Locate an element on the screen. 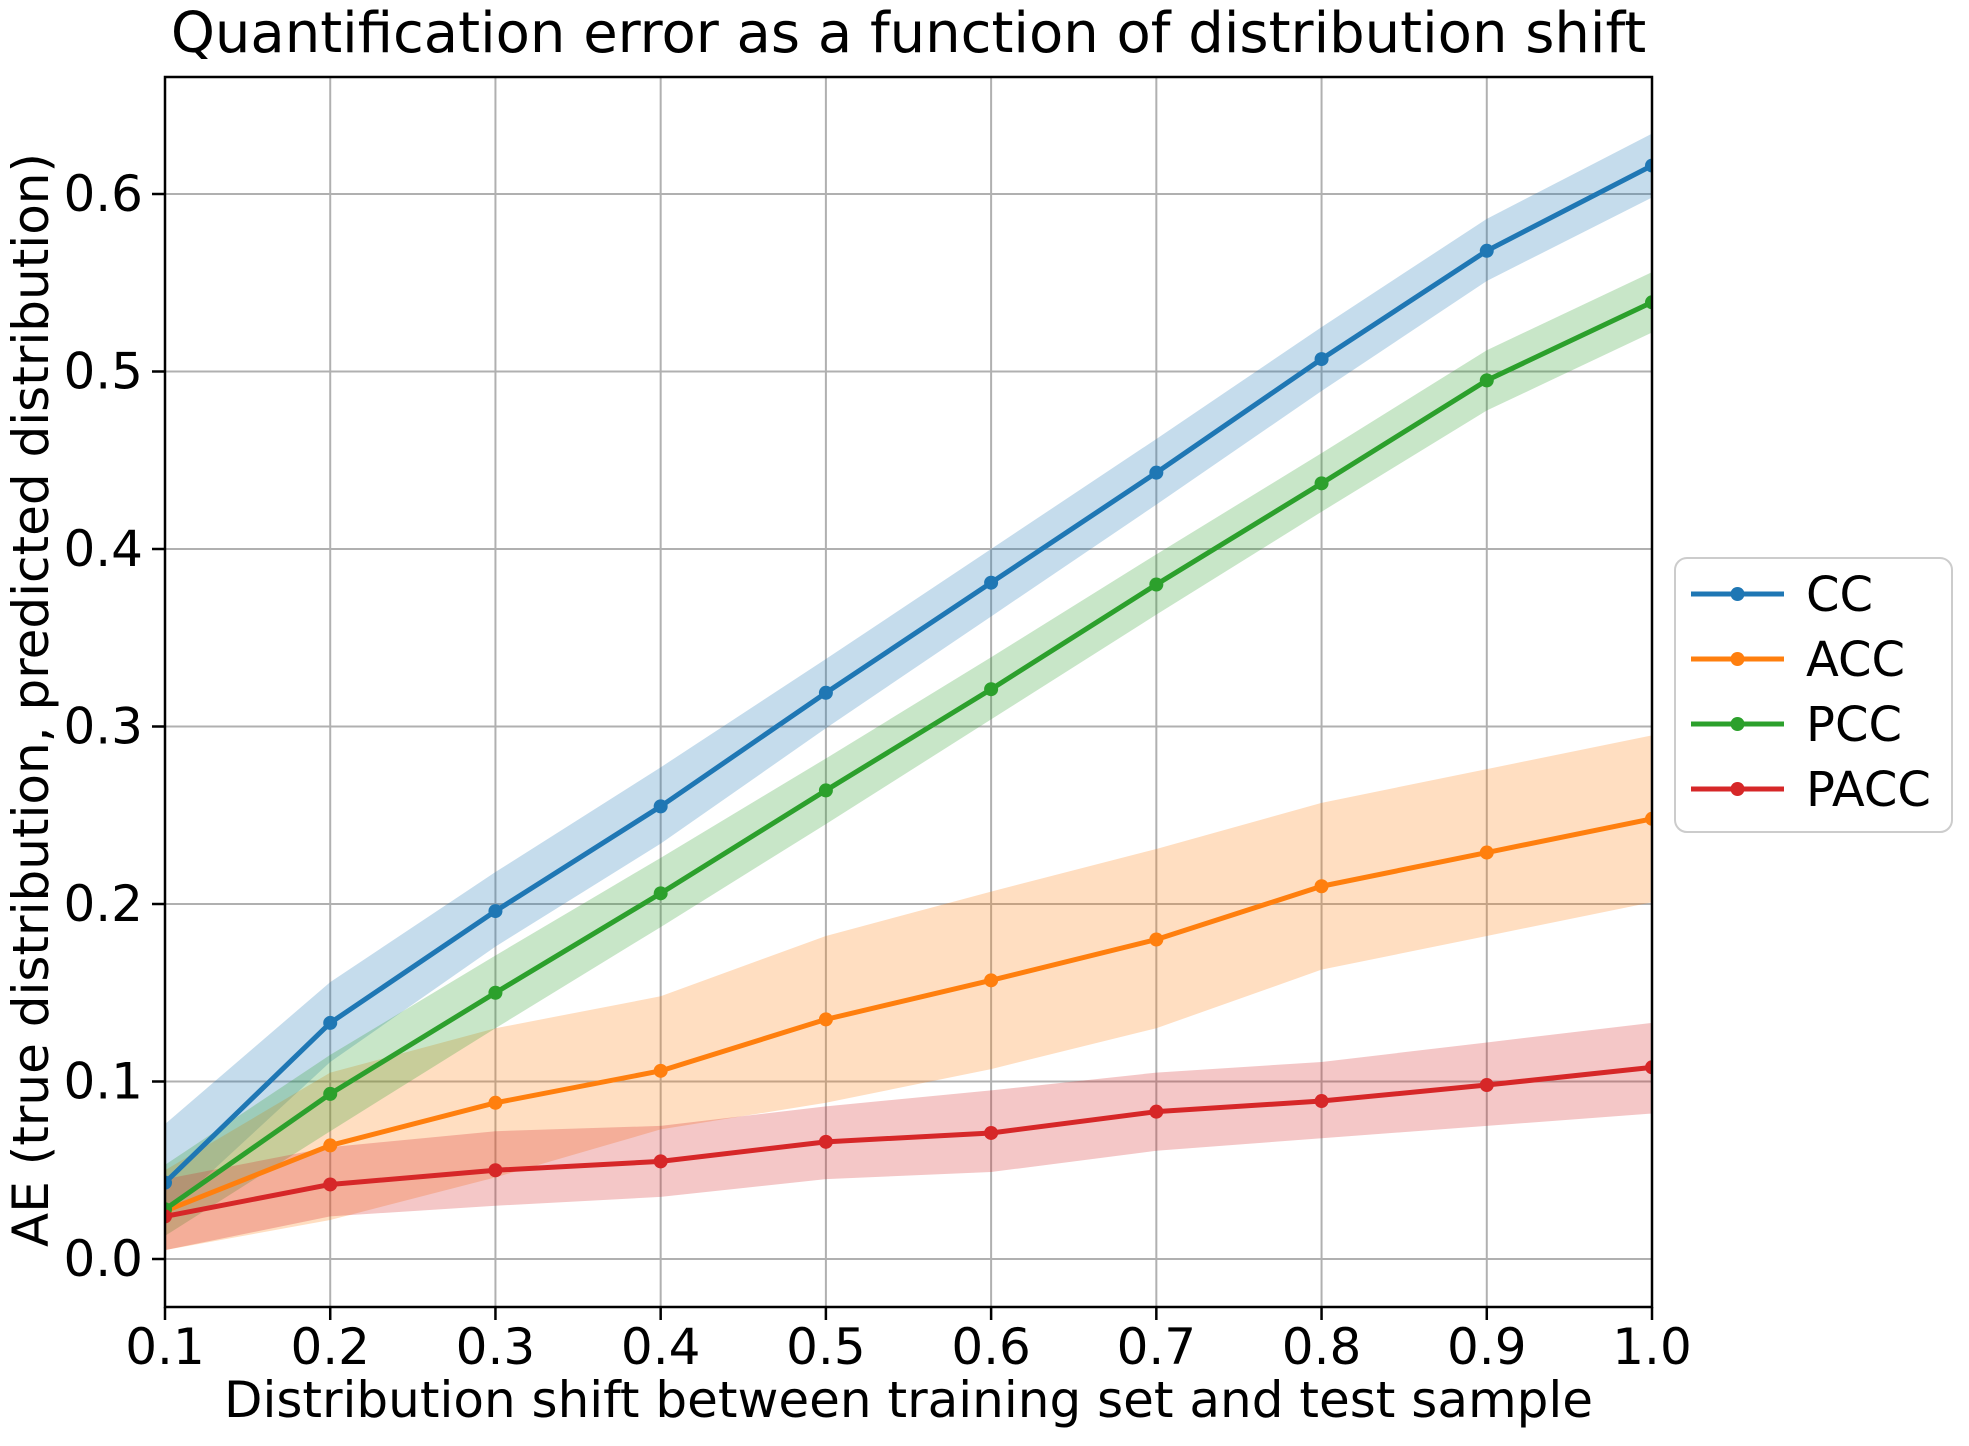  pacc-line is located at coordinates (908, 1141).